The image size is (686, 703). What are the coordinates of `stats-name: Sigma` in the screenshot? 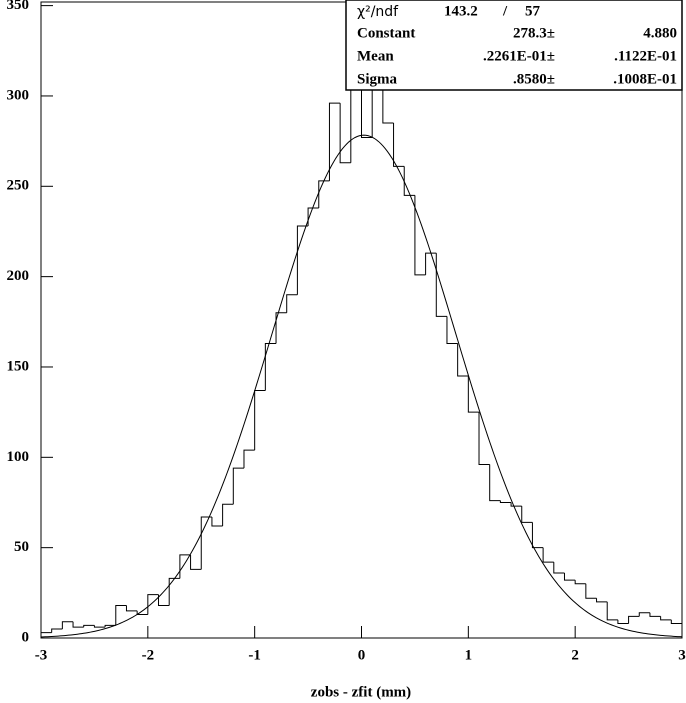 It's located at (377, 79).